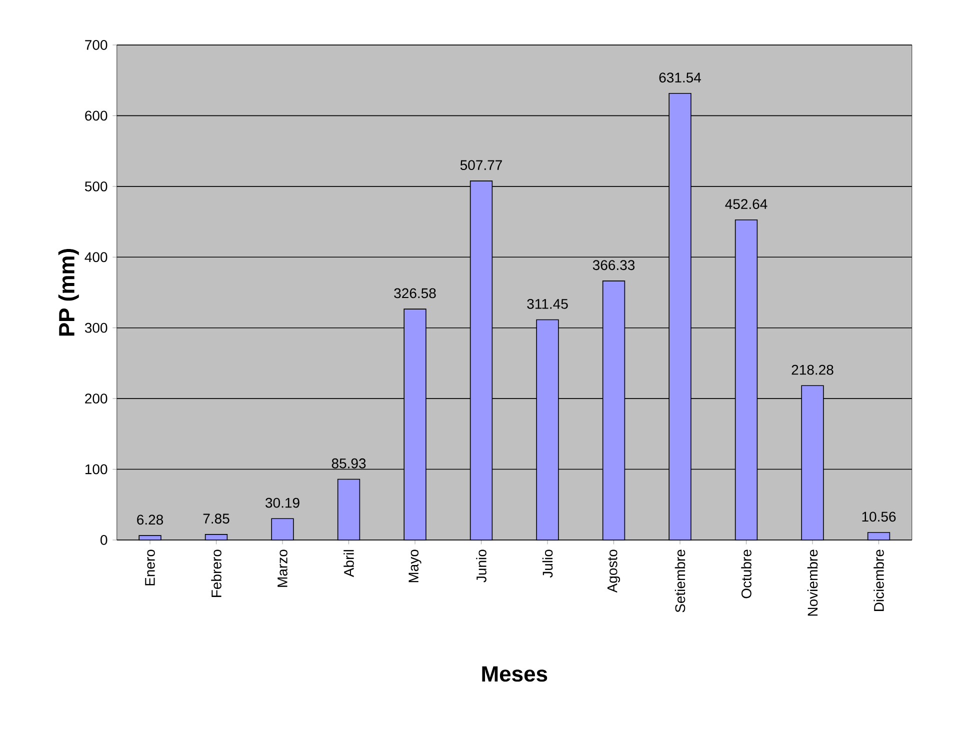 Image resolution: width=954 pixels, height=742 pixels. I want to click on y-tick-label: 600, so click(96, 115).